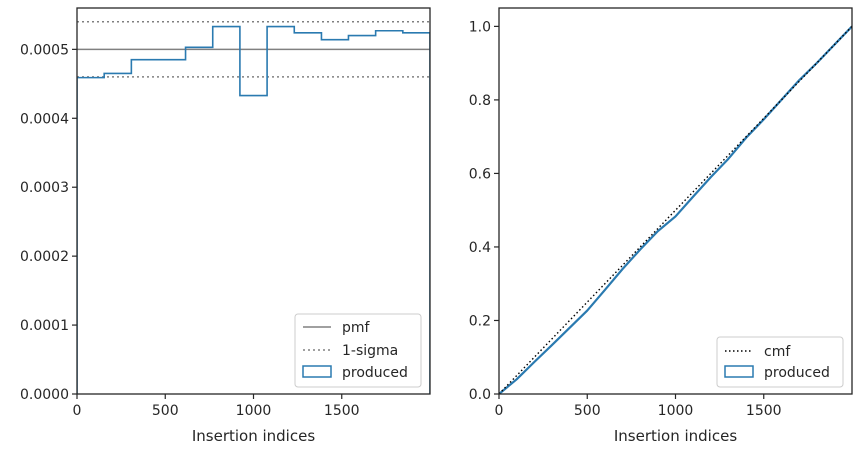 Image resolution: width=861 pixels, height=453 pixels. I want to click on y-tick-label: 0.0005, so click(44, 50).